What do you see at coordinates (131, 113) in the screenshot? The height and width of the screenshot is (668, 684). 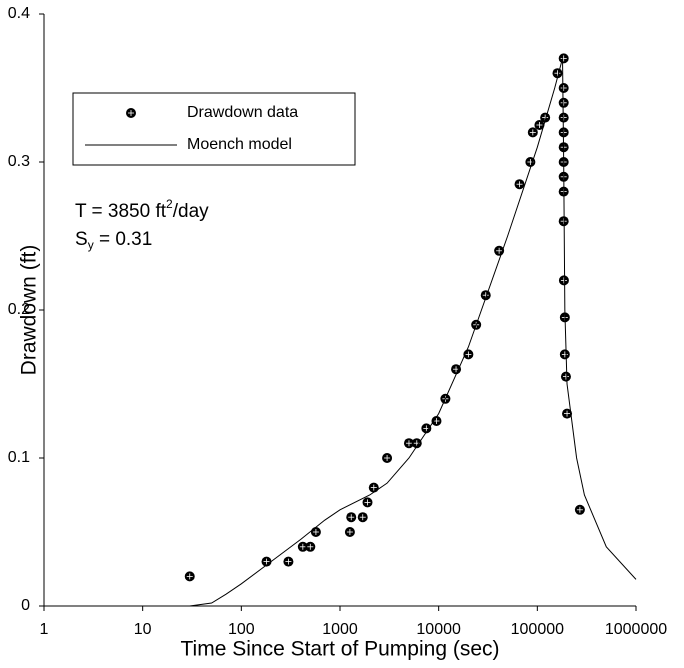 I see `legend-marker` at bounding box center [131, 113].